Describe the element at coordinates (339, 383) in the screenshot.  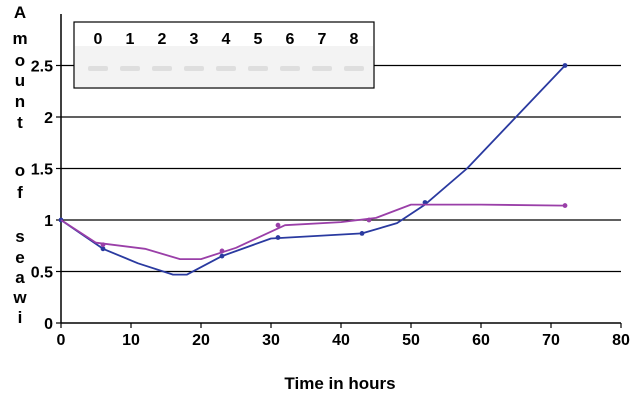
I see `x-axis-label: Time in hours` at that location.